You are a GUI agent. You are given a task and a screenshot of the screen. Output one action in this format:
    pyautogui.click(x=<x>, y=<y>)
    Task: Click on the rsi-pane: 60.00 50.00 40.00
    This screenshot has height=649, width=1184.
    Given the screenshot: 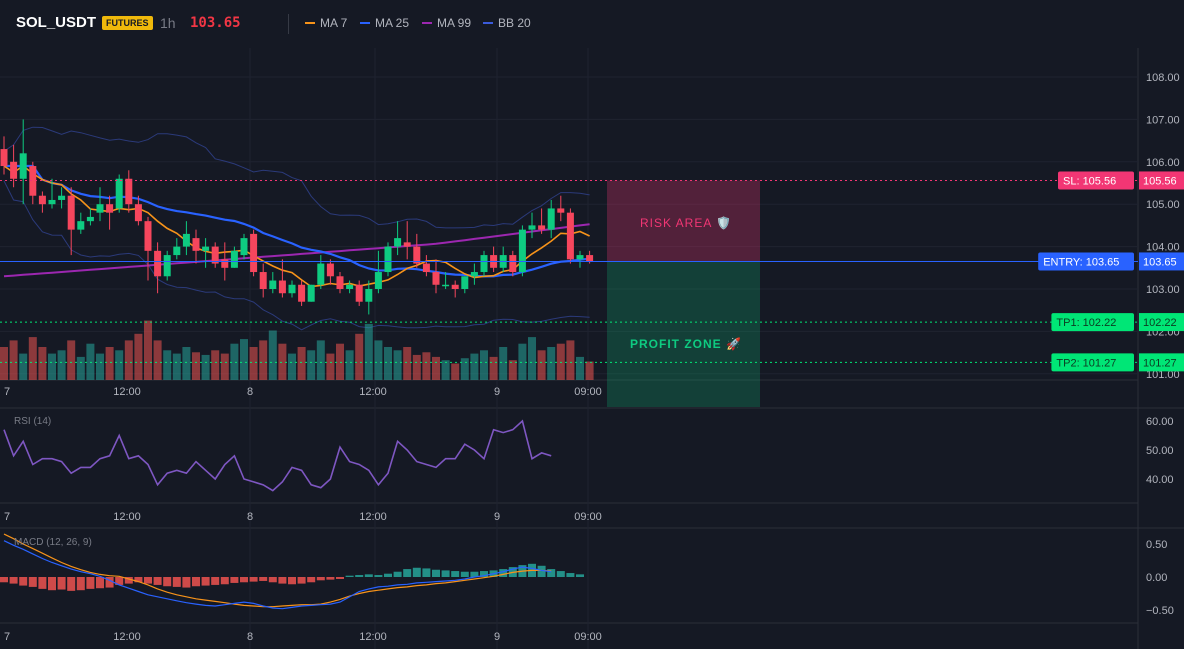 What is the action you would take?
    pyautogui.click(x=588, y=454)
    